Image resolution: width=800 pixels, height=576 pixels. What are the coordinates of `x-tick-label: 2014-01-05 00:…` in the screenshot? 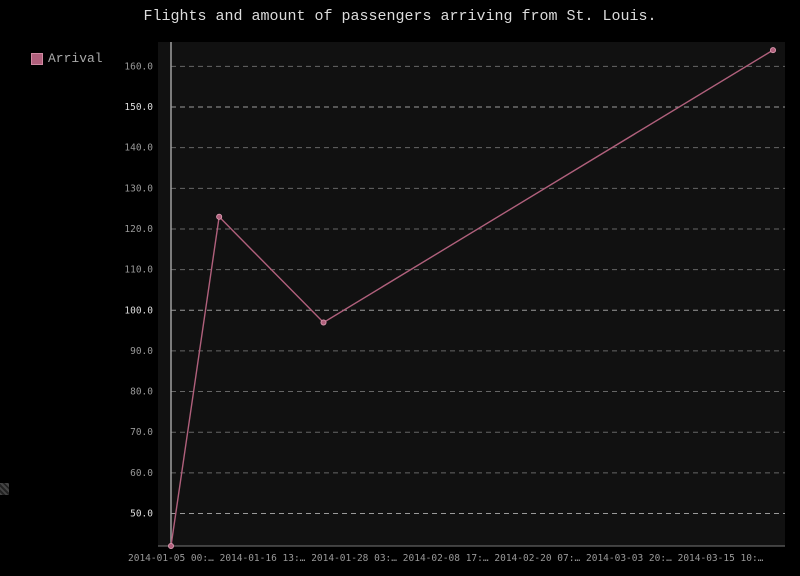 It's located at (171, 558).